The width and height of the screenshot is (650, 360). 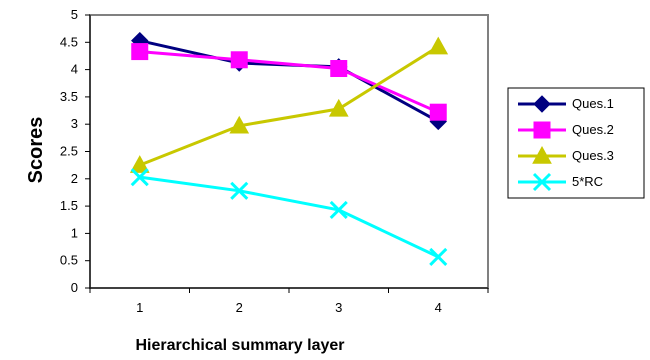 What do you see at coordinates (593, 129) in the screenshot?
I see `legend-label: Ques.2` at bounding box center [593, 129].